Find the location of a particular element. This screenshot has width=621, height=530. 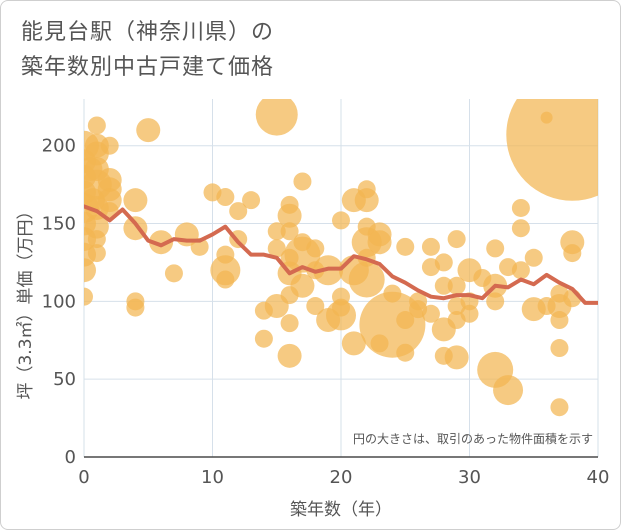

chart-title-line-1: 能見台駅（神奈川県）の is located at coordinates (148, 32).